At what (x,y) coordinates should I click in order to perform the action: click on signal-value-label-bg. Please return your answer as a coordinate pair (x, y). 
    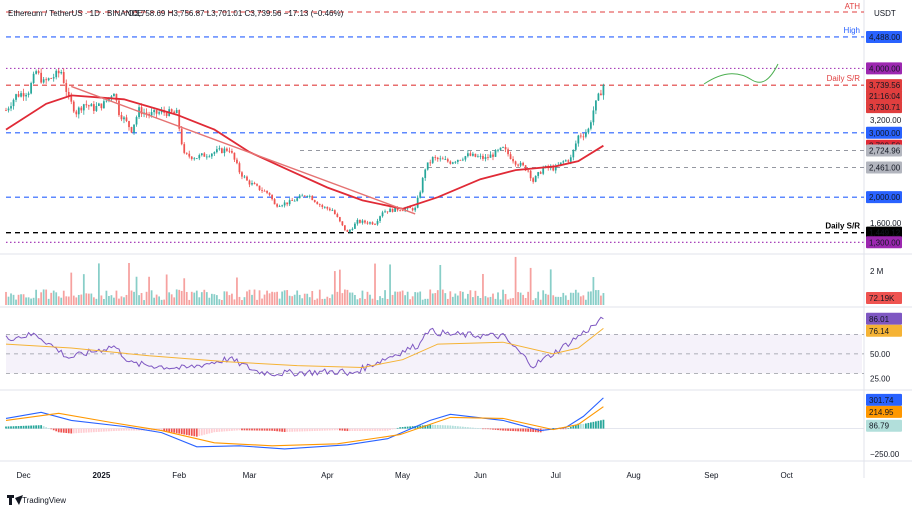
    Looking at the image, I should click on (884, 411).